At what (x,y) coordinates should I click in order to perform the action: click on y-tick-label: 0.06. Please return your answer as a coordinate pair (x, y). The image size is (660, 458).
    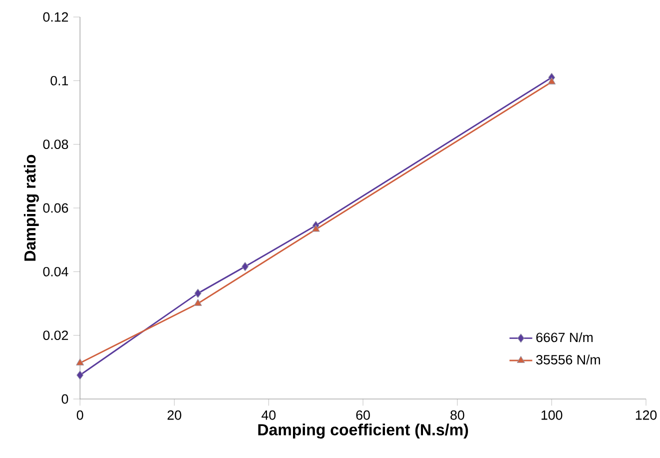
    Looking at the image, I should click on (55, 208).